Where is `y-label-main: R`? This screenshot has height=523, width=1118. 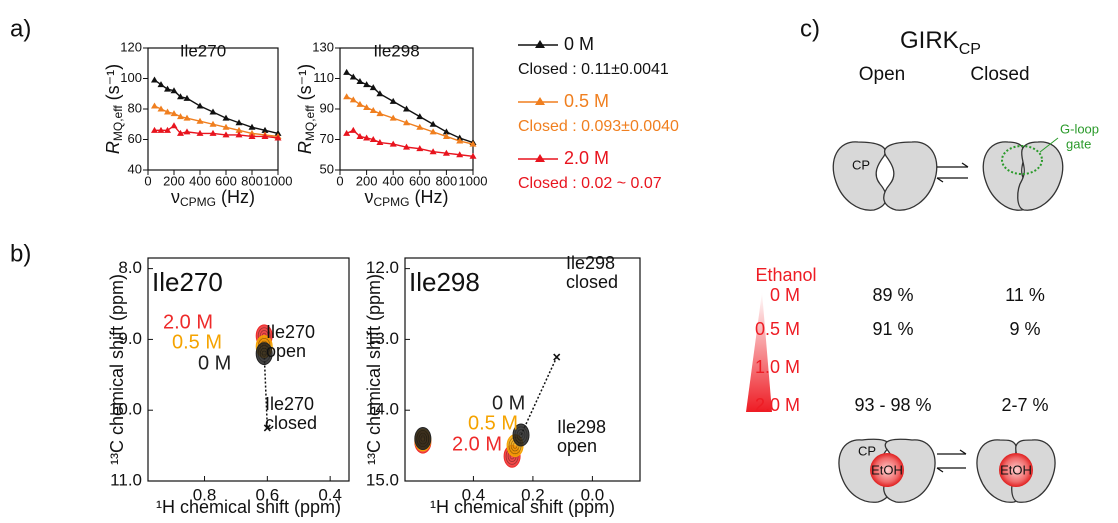 y-label-main: R is located at coordinates (113, 147).